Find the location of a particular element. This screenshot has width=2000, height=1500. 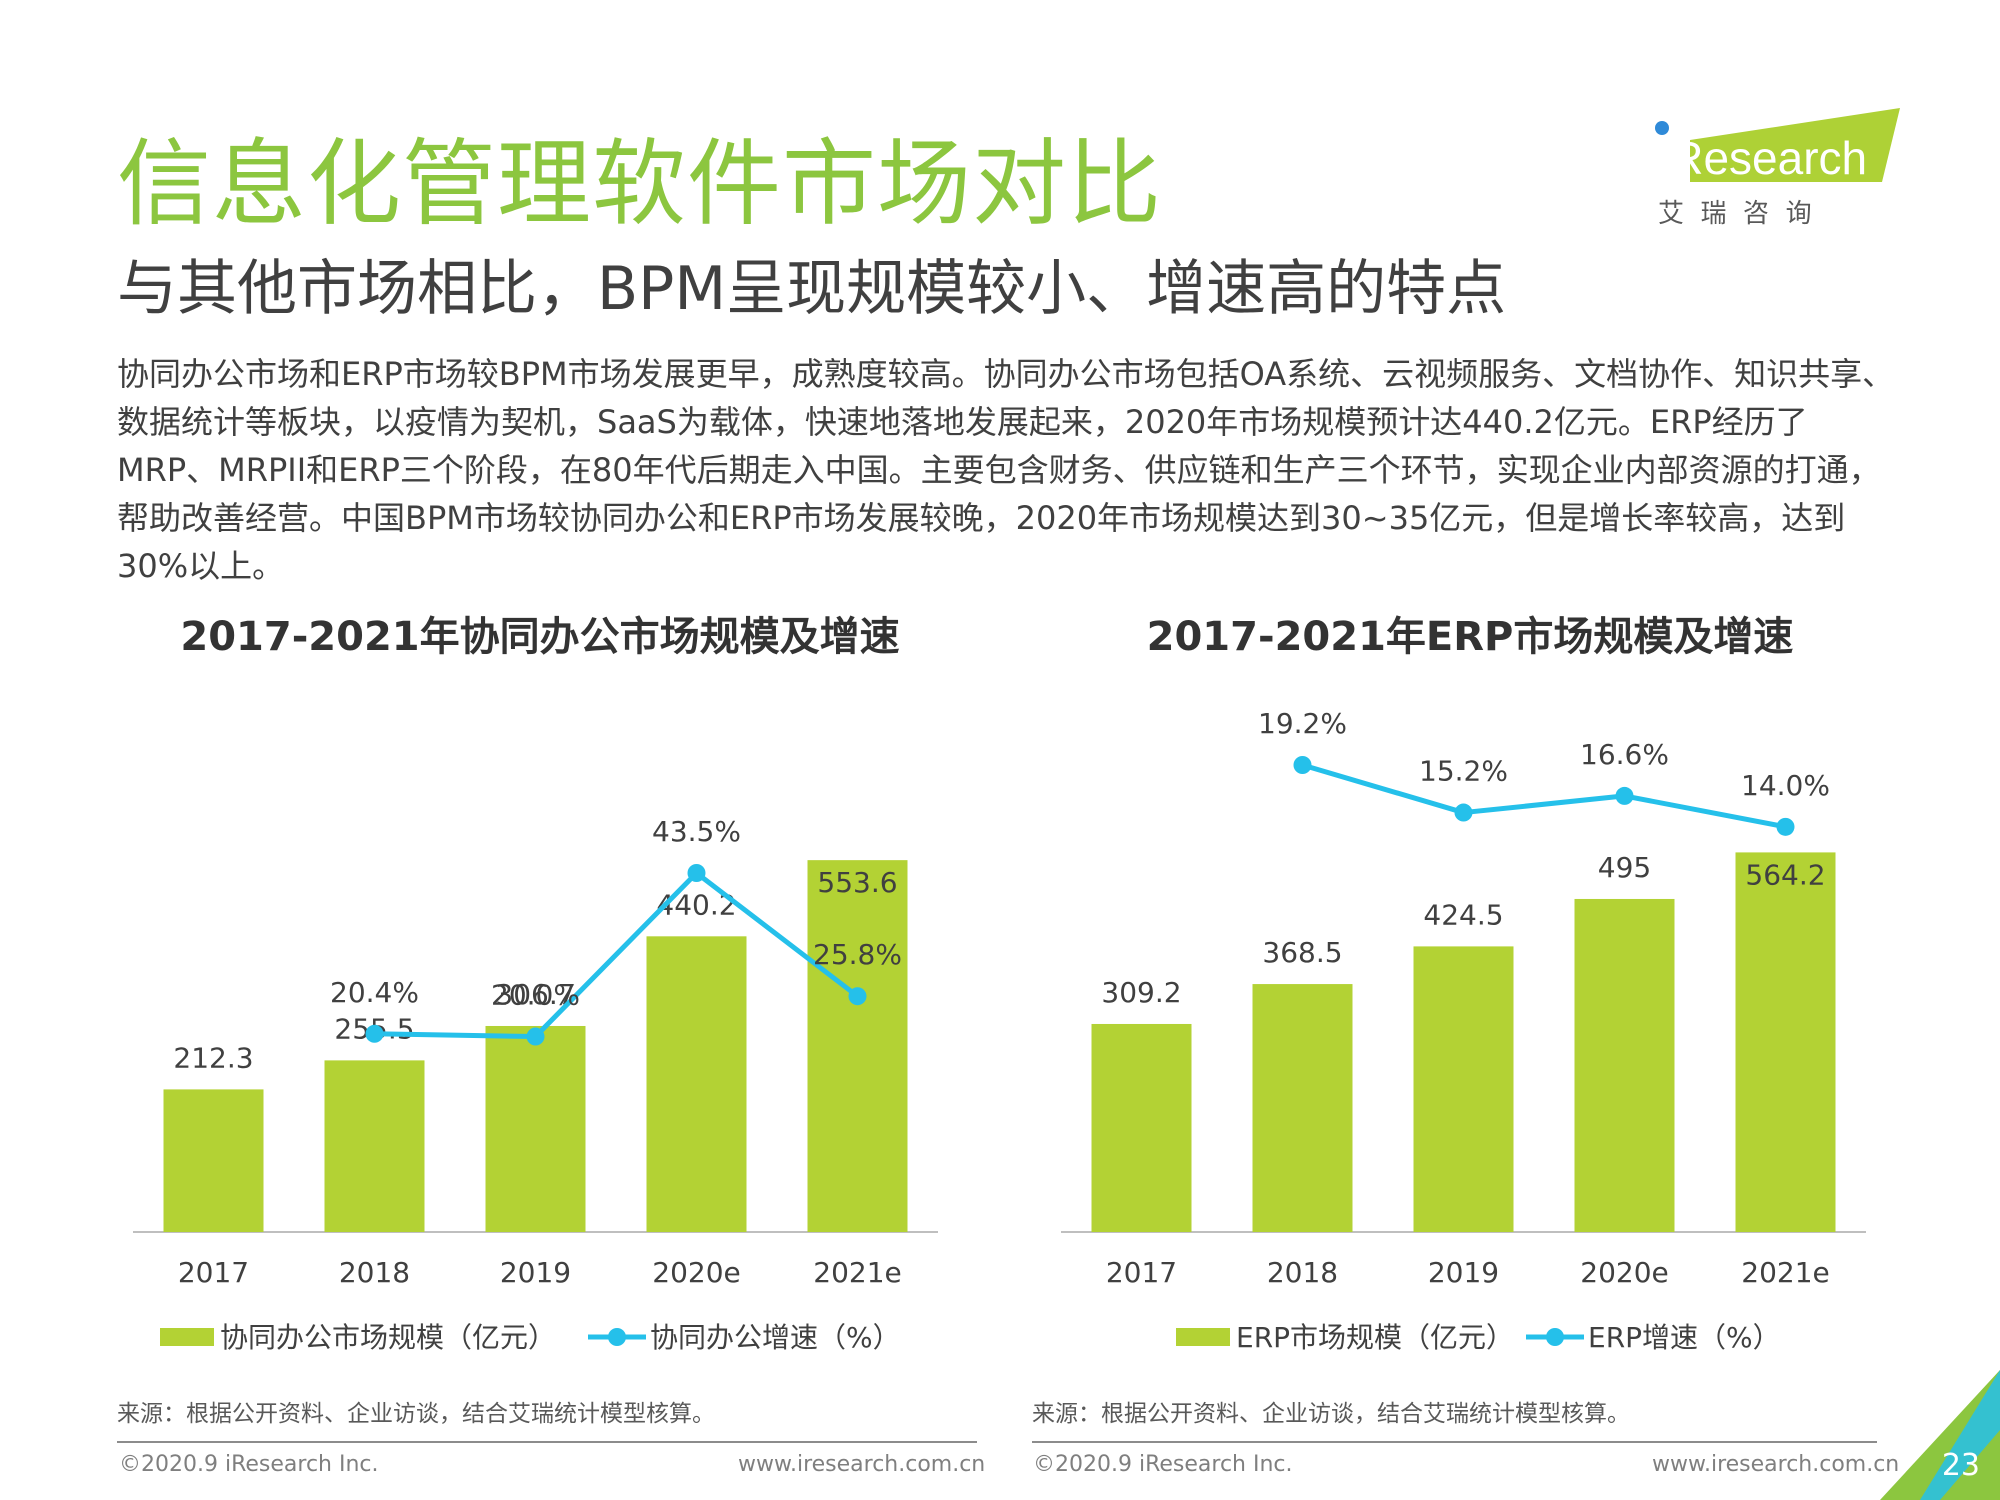

bar-label-2021e: 564.2 is located at coordinates (1785, 874).